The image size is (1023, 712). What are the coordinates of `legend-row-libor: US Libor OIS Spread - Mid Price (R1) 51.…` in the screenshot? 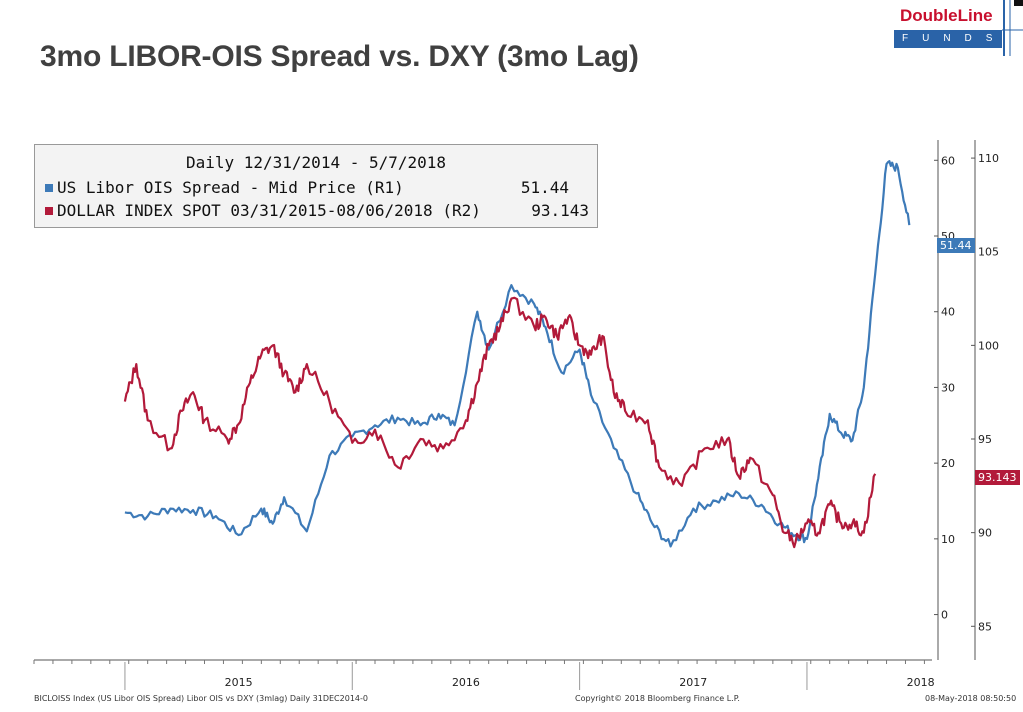 It's located at (316, 188).